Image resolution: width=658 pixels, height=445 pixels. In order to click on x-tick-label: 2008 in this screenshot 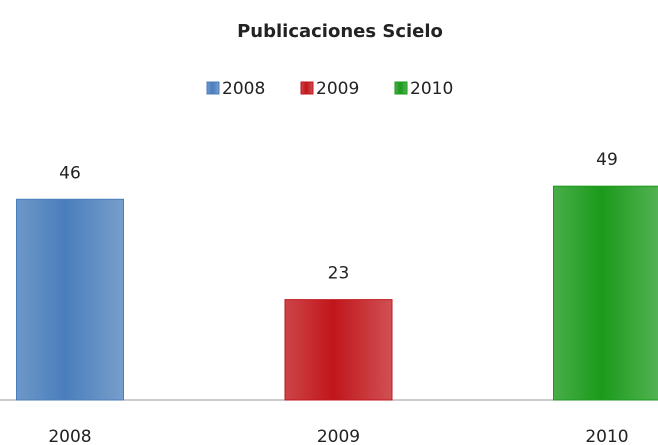, I will do `click(69, 436)`.